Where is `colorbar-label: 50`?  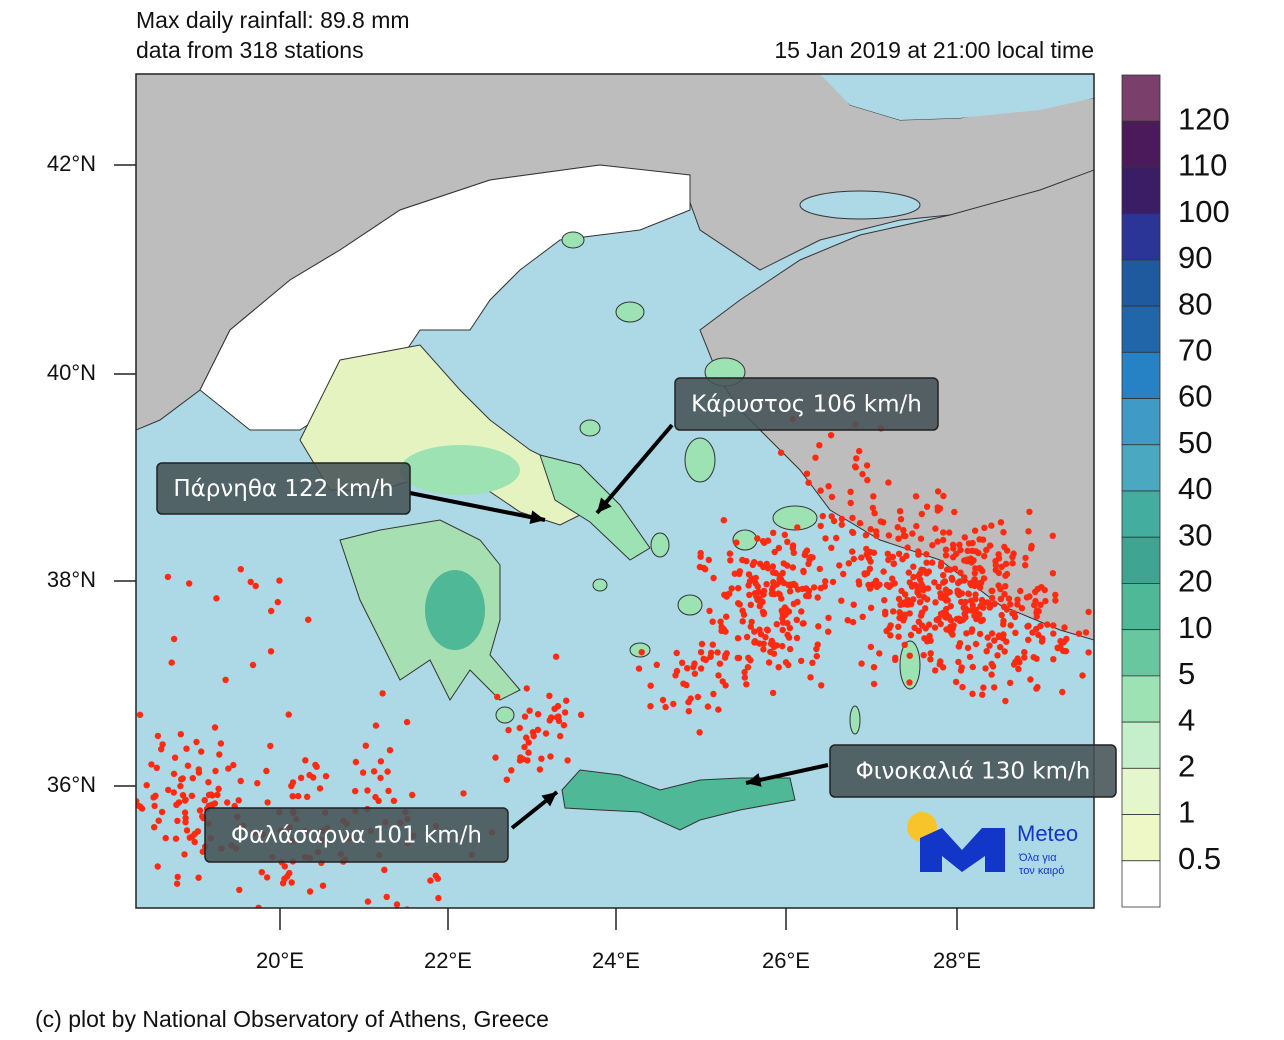
colorbar-label: 50 is located at coordinates (1195, 442).